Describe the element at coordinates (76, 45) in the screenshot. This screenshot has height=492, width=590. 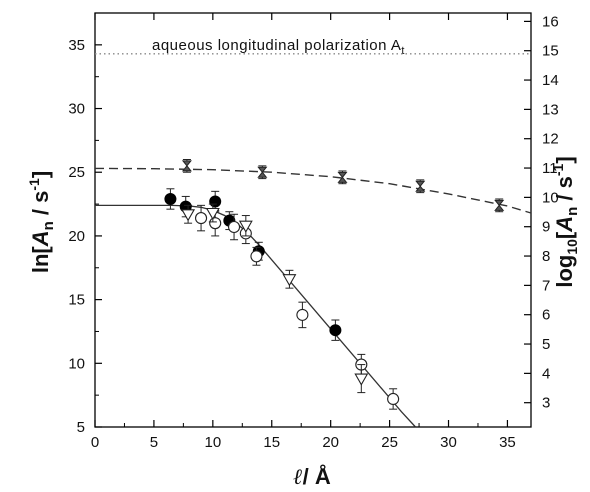
I see `y-left-tick-label: 35` at that location.